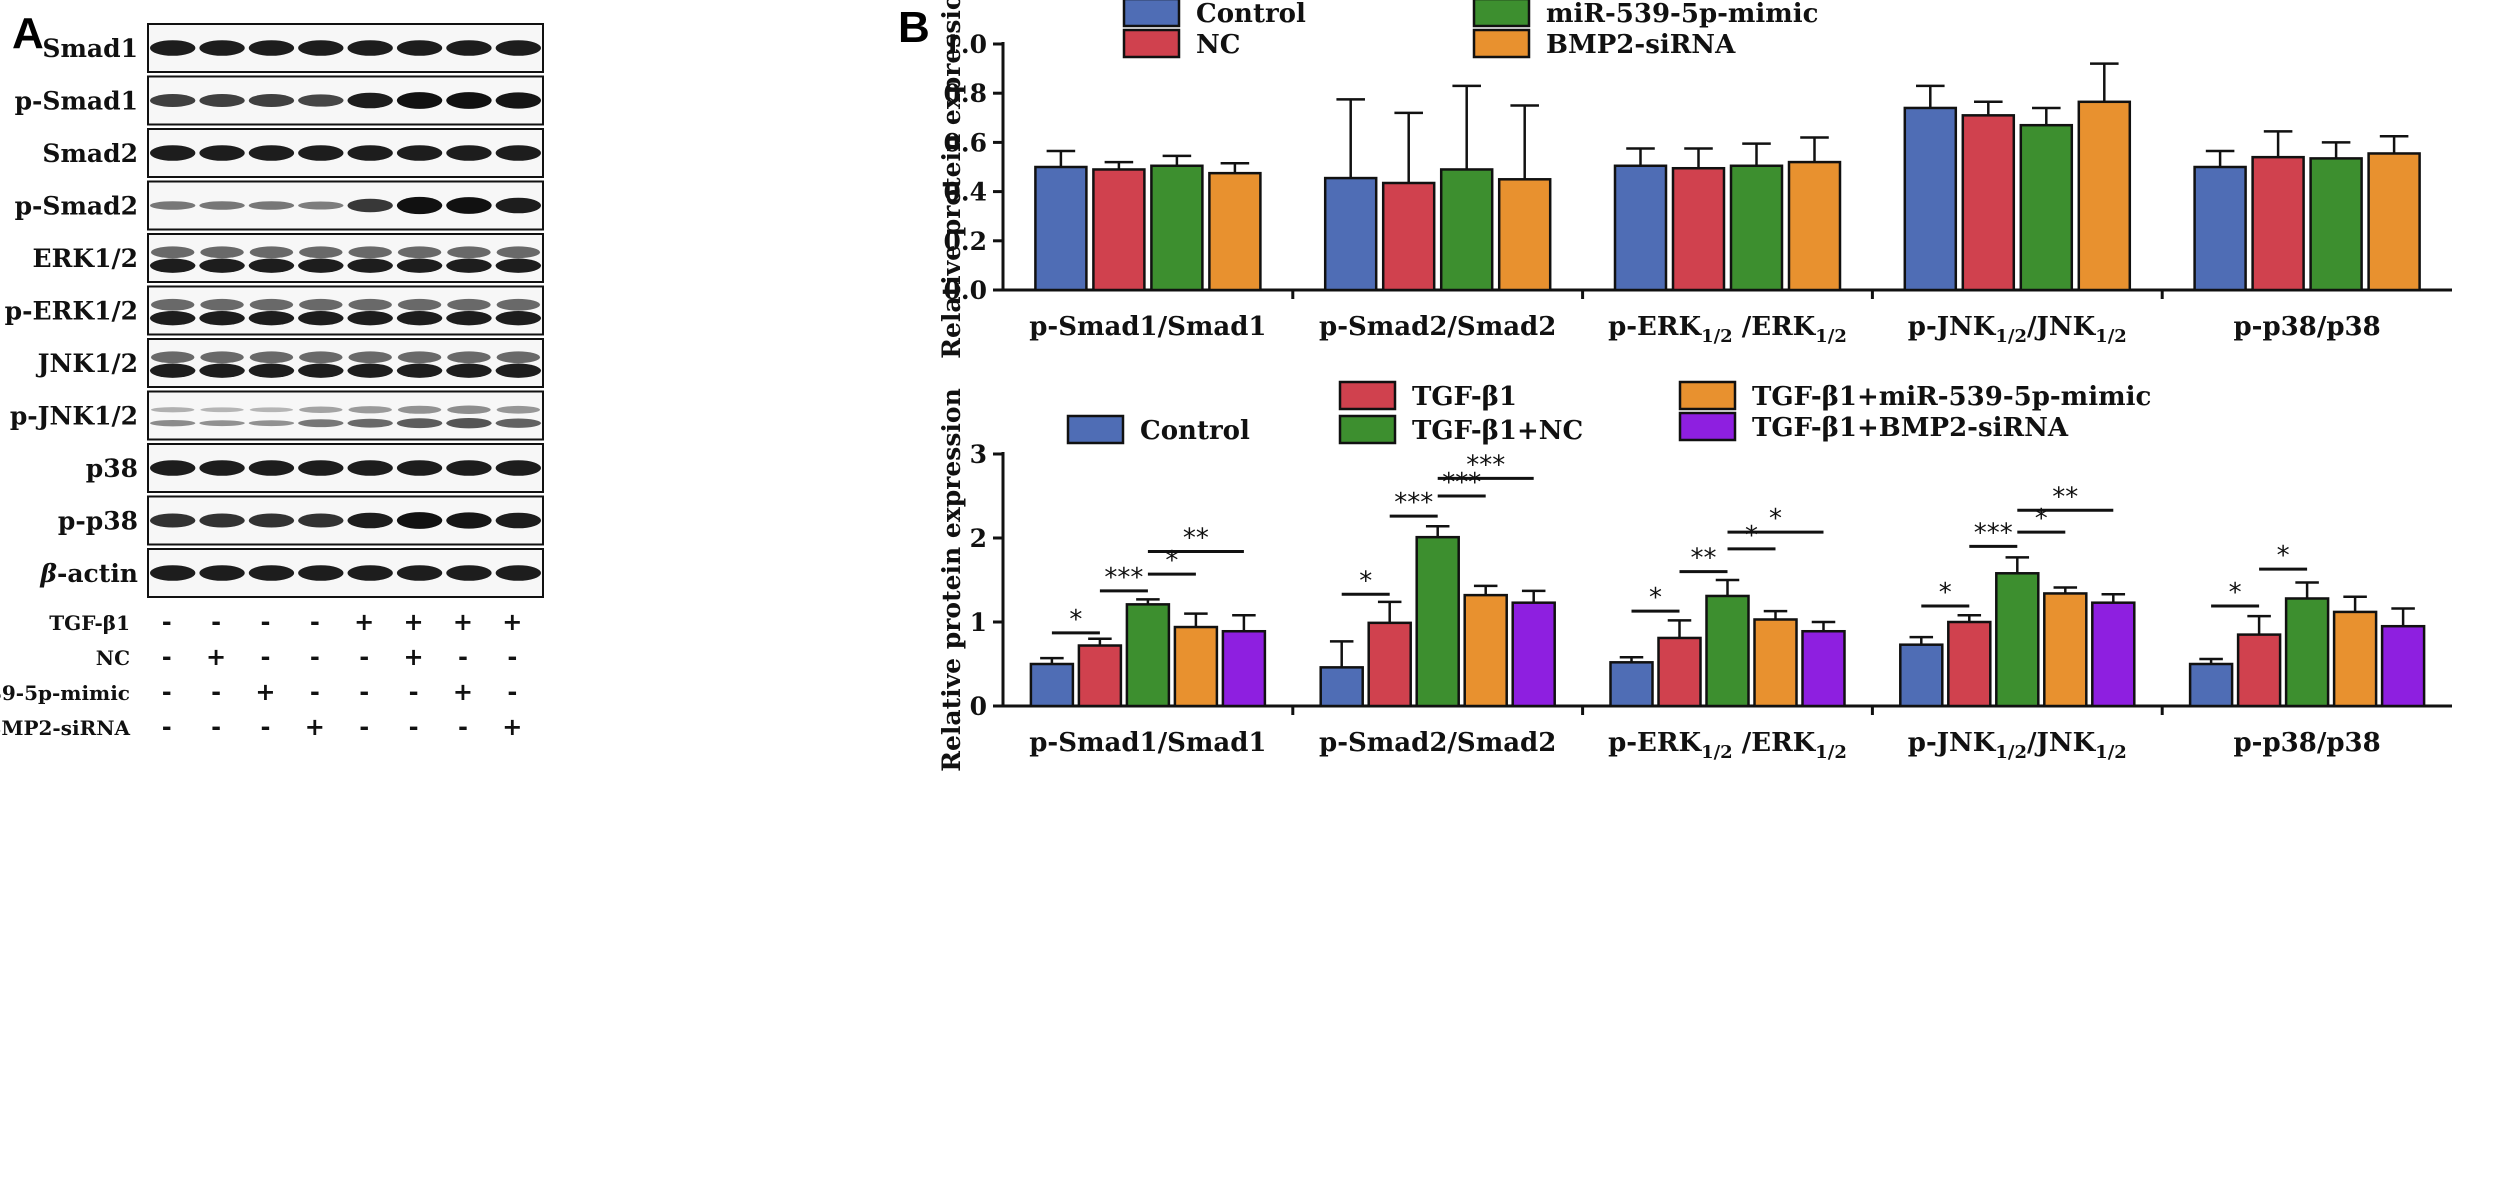  I want to click on category-label-part: p-JNK, so click(1952, 743).